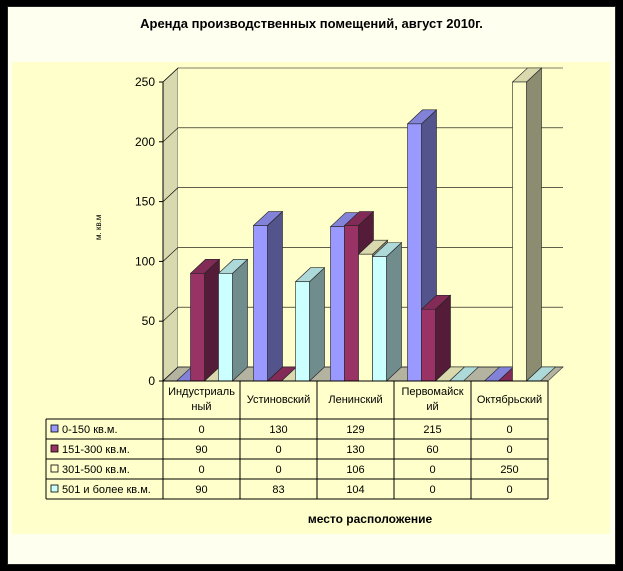  Describe the element at coordinates (370, 519) in the screenshot. I see `x-axis-label: место расположение` at that location.